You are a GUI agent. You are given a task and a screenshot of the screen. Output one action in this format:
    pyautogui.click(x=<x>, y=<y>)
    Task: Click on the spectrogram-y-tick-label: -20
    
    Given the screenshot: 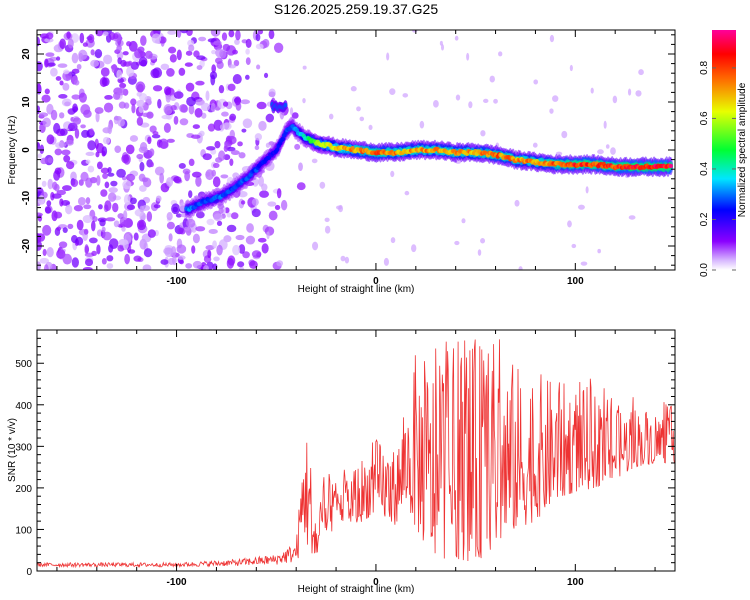 What is the action you would take?
    pyautogui.click(x=26, y=245)
    